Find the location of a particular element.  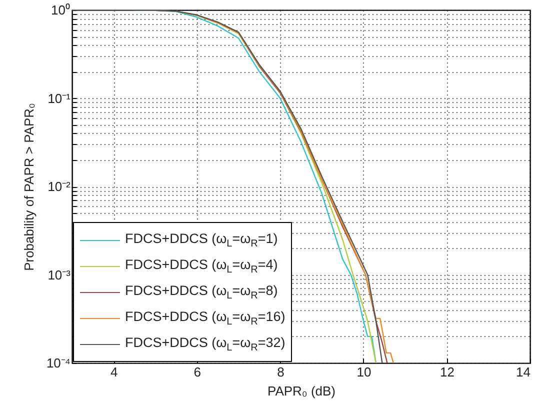

x-tick-label: 4 is located at coordinates (114, 372).